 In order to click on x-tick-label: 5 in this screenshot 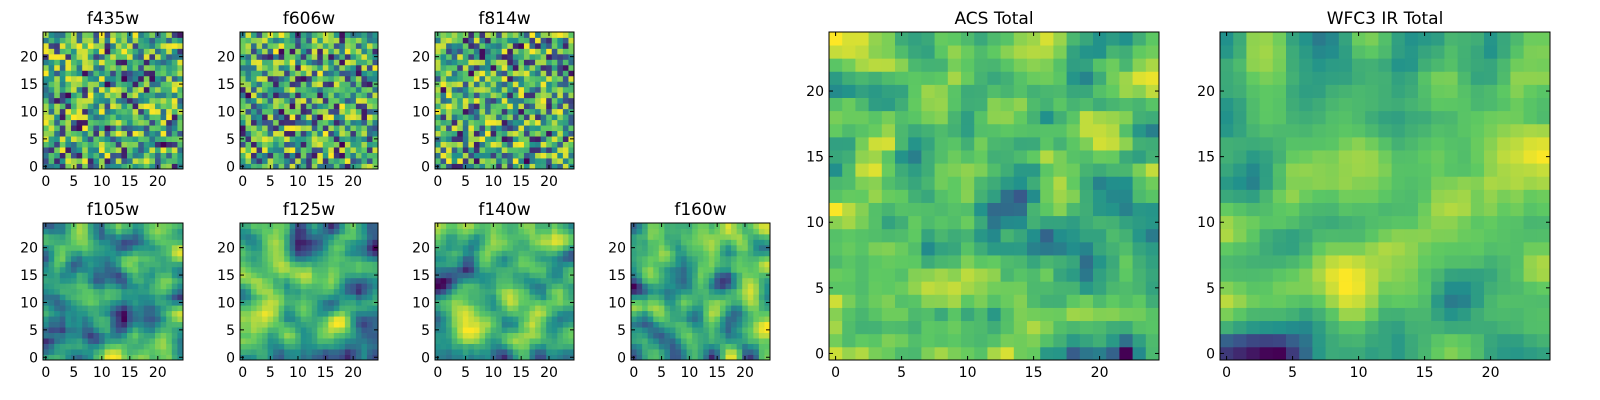, I will do `click(73, 373)`.